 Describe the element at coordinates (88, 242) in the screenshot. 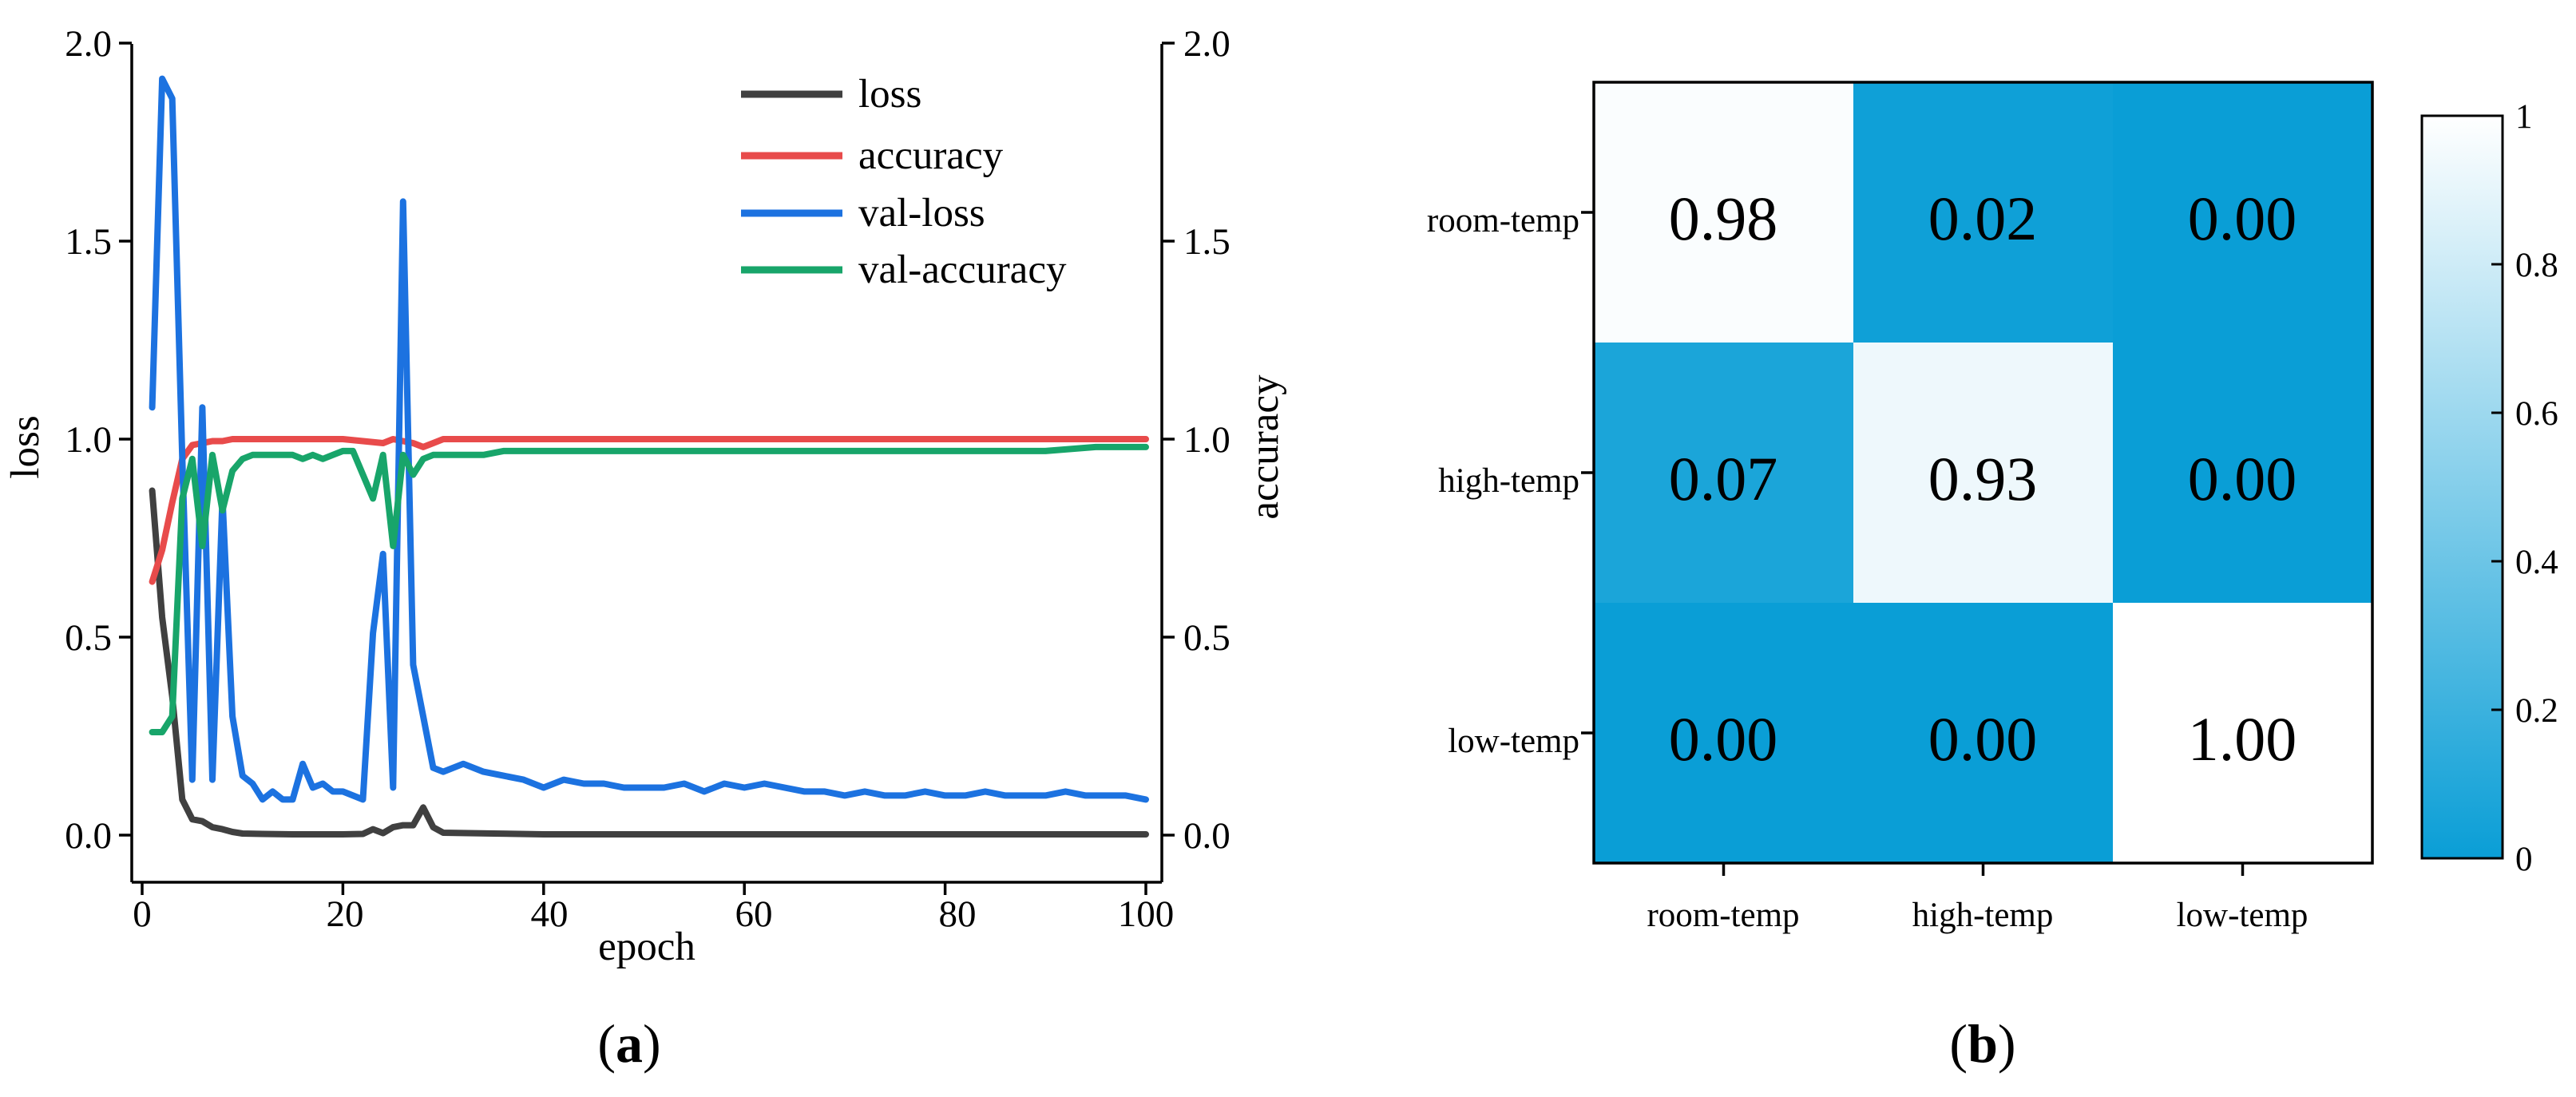

I see `y-left-tick-label: 1.5` at that location.